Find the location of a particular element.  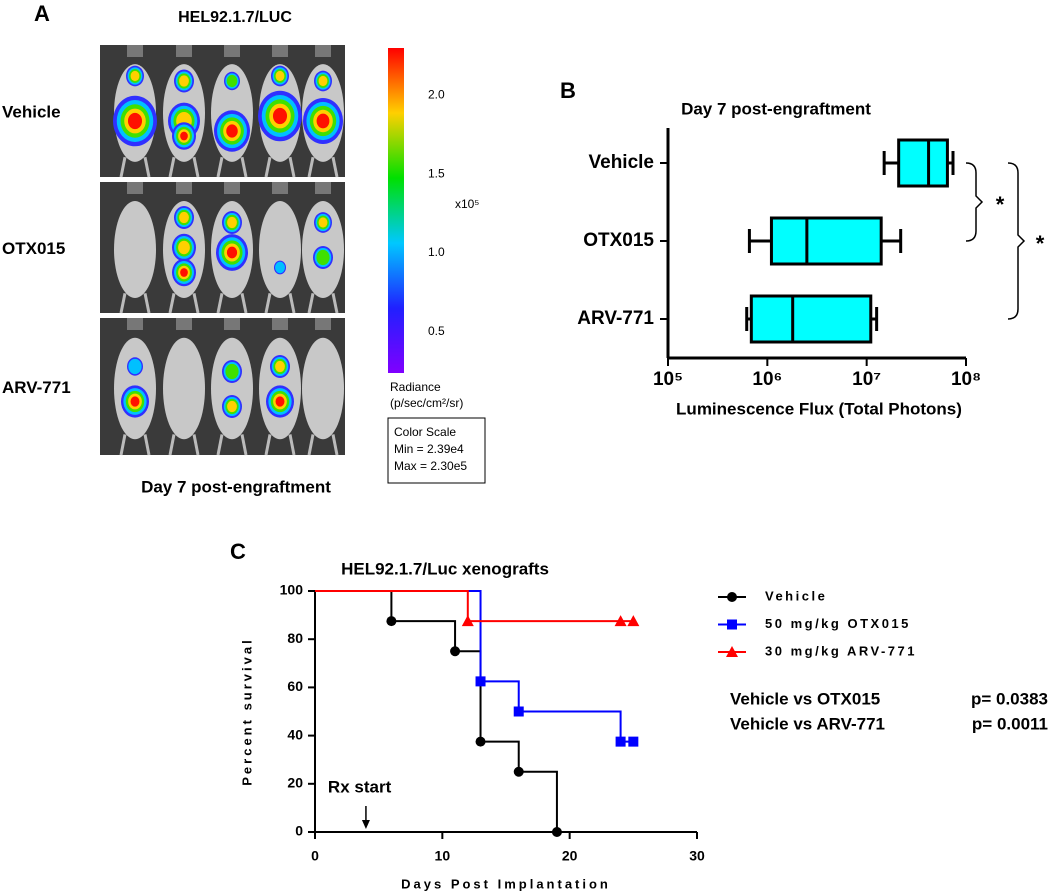

colorbar-title: Radiance is located at coordinates (415, 387).